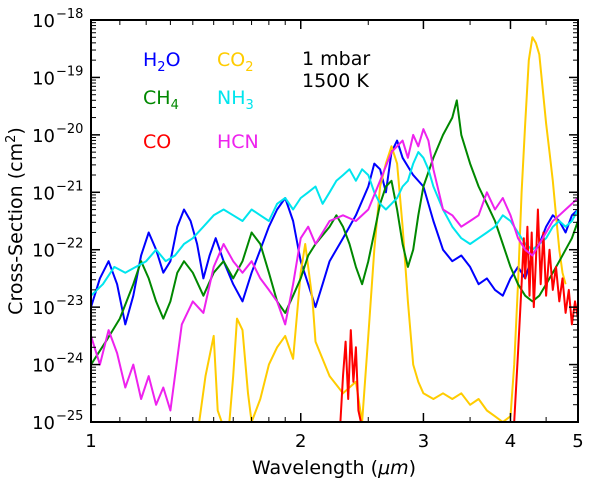 The image size is (598, 486). Describe the element at coordinates (238, 142) in the screenshot. I see `legend-label-hcn: HCN` at that location.